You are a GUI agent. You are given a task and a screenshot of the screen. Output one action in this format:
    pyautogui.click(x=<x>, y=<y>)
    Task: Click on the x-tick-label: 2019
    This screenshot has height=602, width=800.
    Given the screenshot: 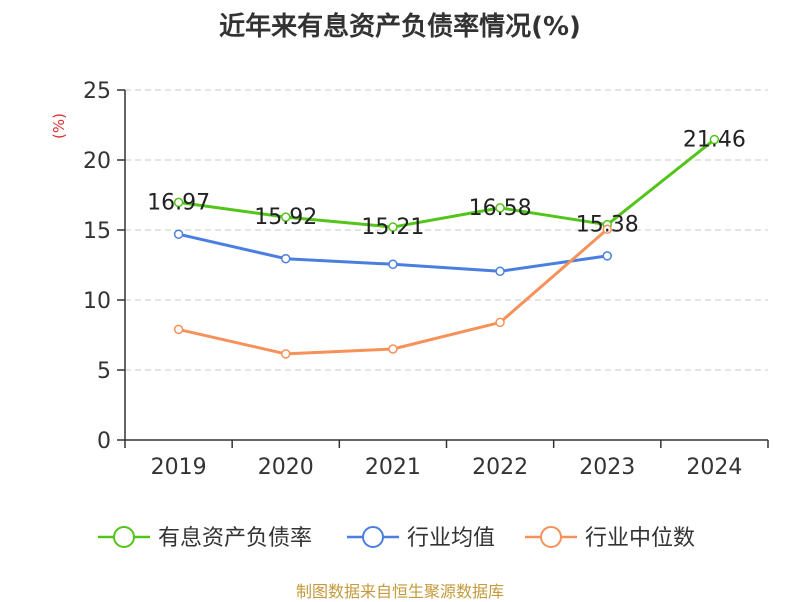 What is the action you would take?
    pyautogui.click(x=179, y=467)
    